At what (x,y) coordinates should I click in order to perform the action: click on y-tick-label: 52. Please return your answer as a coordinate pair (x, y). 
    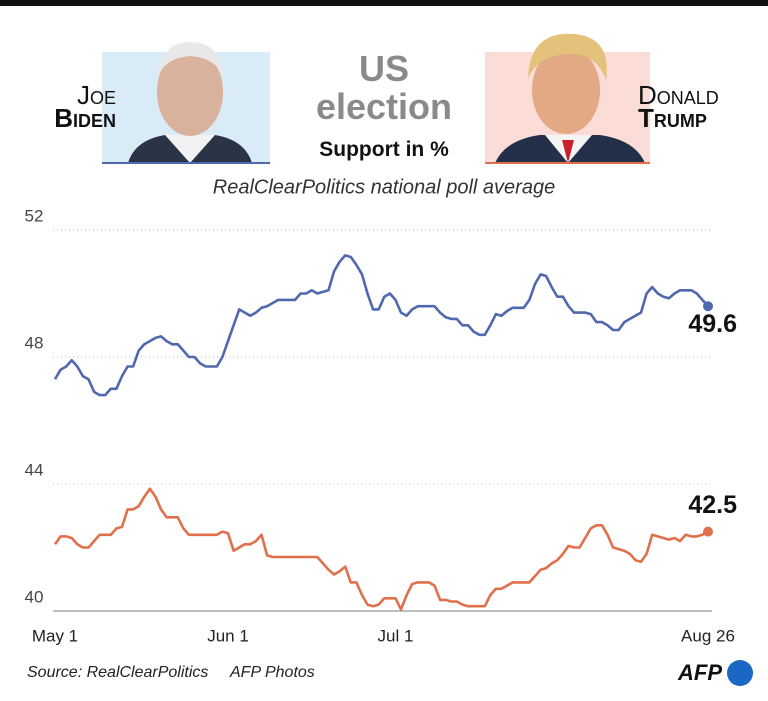
    Looking at the image, I should click on (34, 215).